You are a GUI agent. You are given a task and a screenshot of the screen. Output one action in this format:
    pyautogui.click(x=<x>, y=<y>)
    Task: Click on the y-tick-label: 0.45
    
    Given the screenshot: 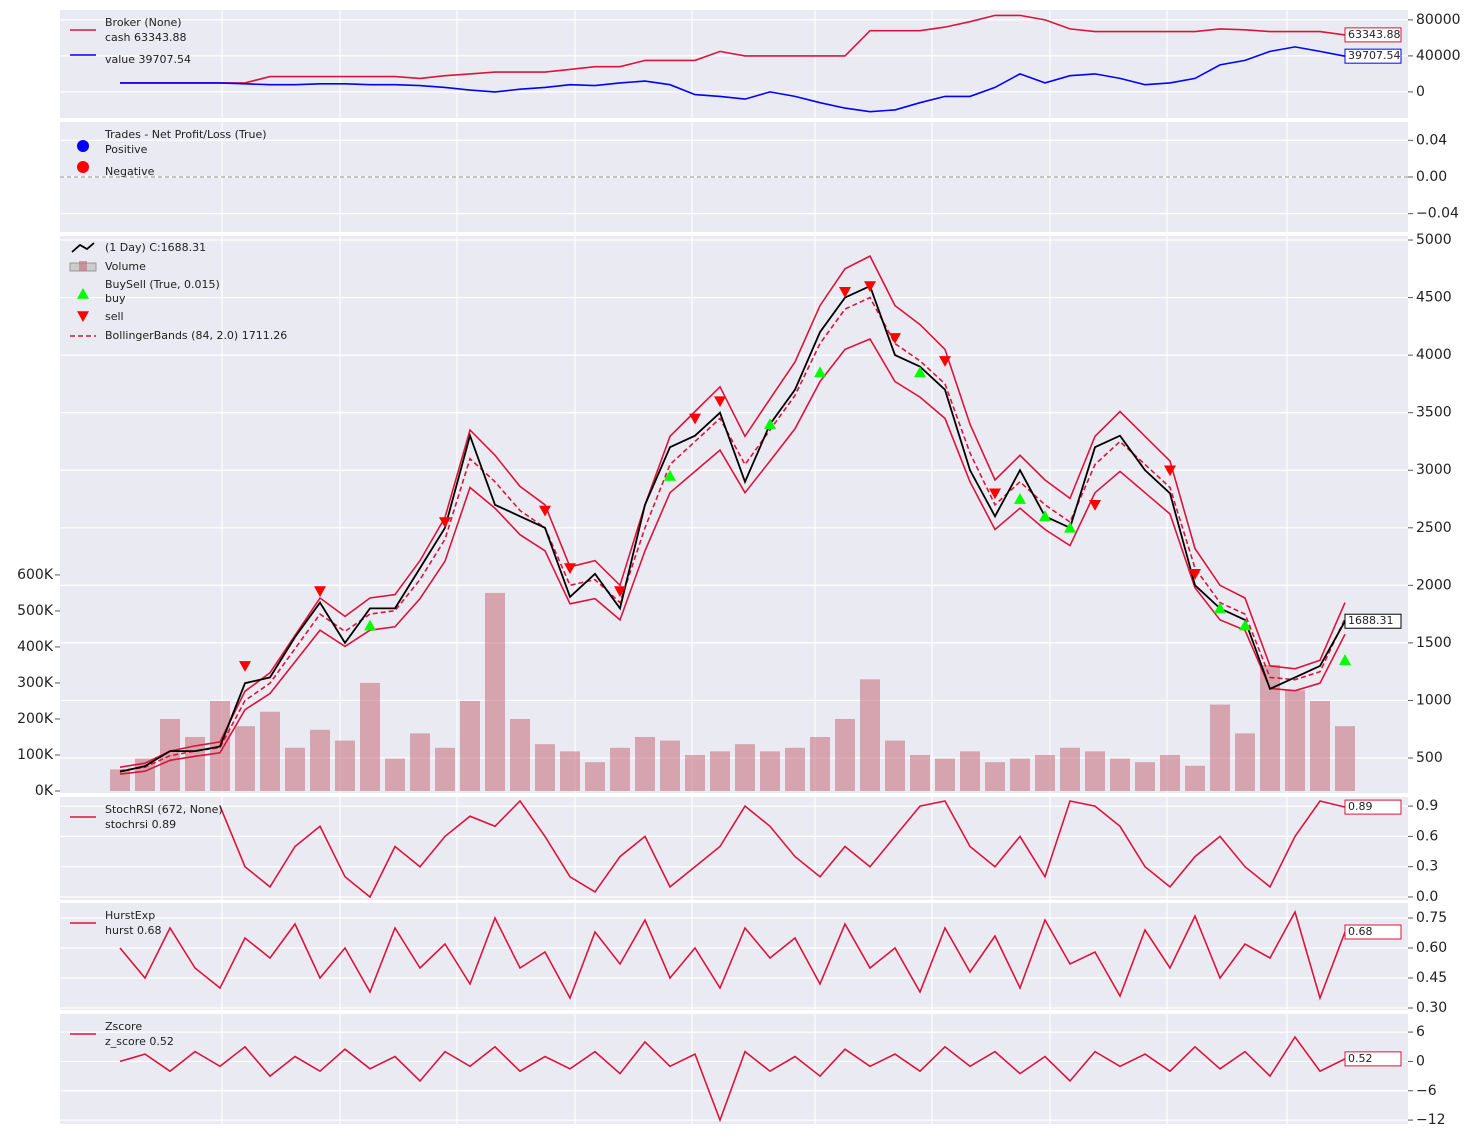 What is the action you would take?
    pyautogui.click(x=1431, y=978)
    